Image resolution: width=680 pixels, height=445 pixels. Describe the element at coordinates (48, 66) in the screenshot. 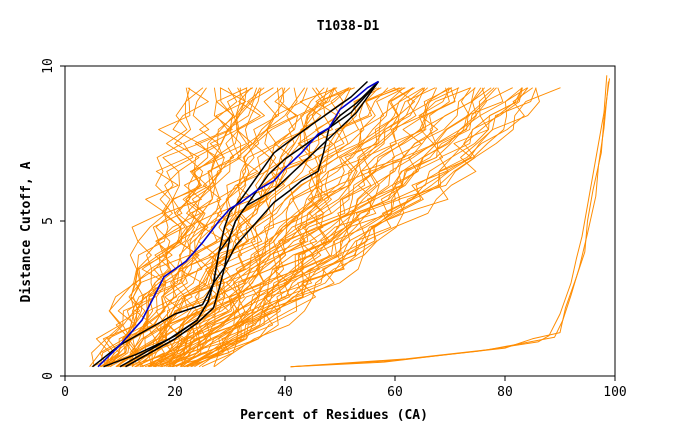

I see `y-tick-label: 10` at that location.